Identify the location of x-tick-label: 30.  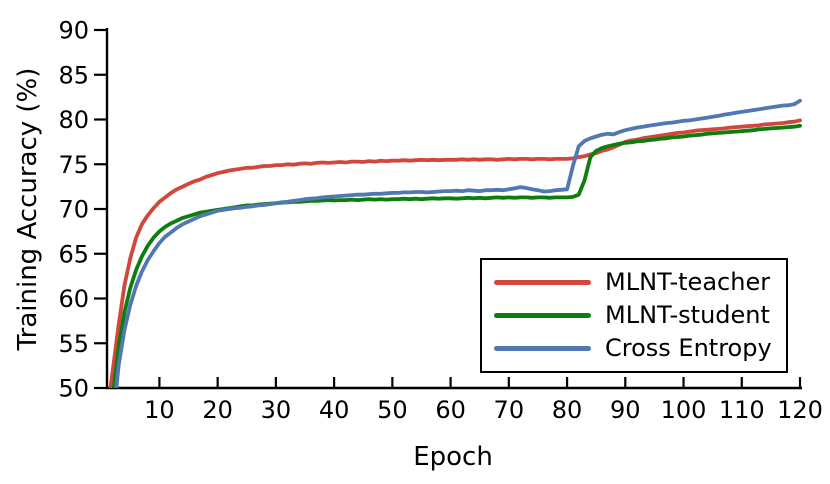
(276, 410).